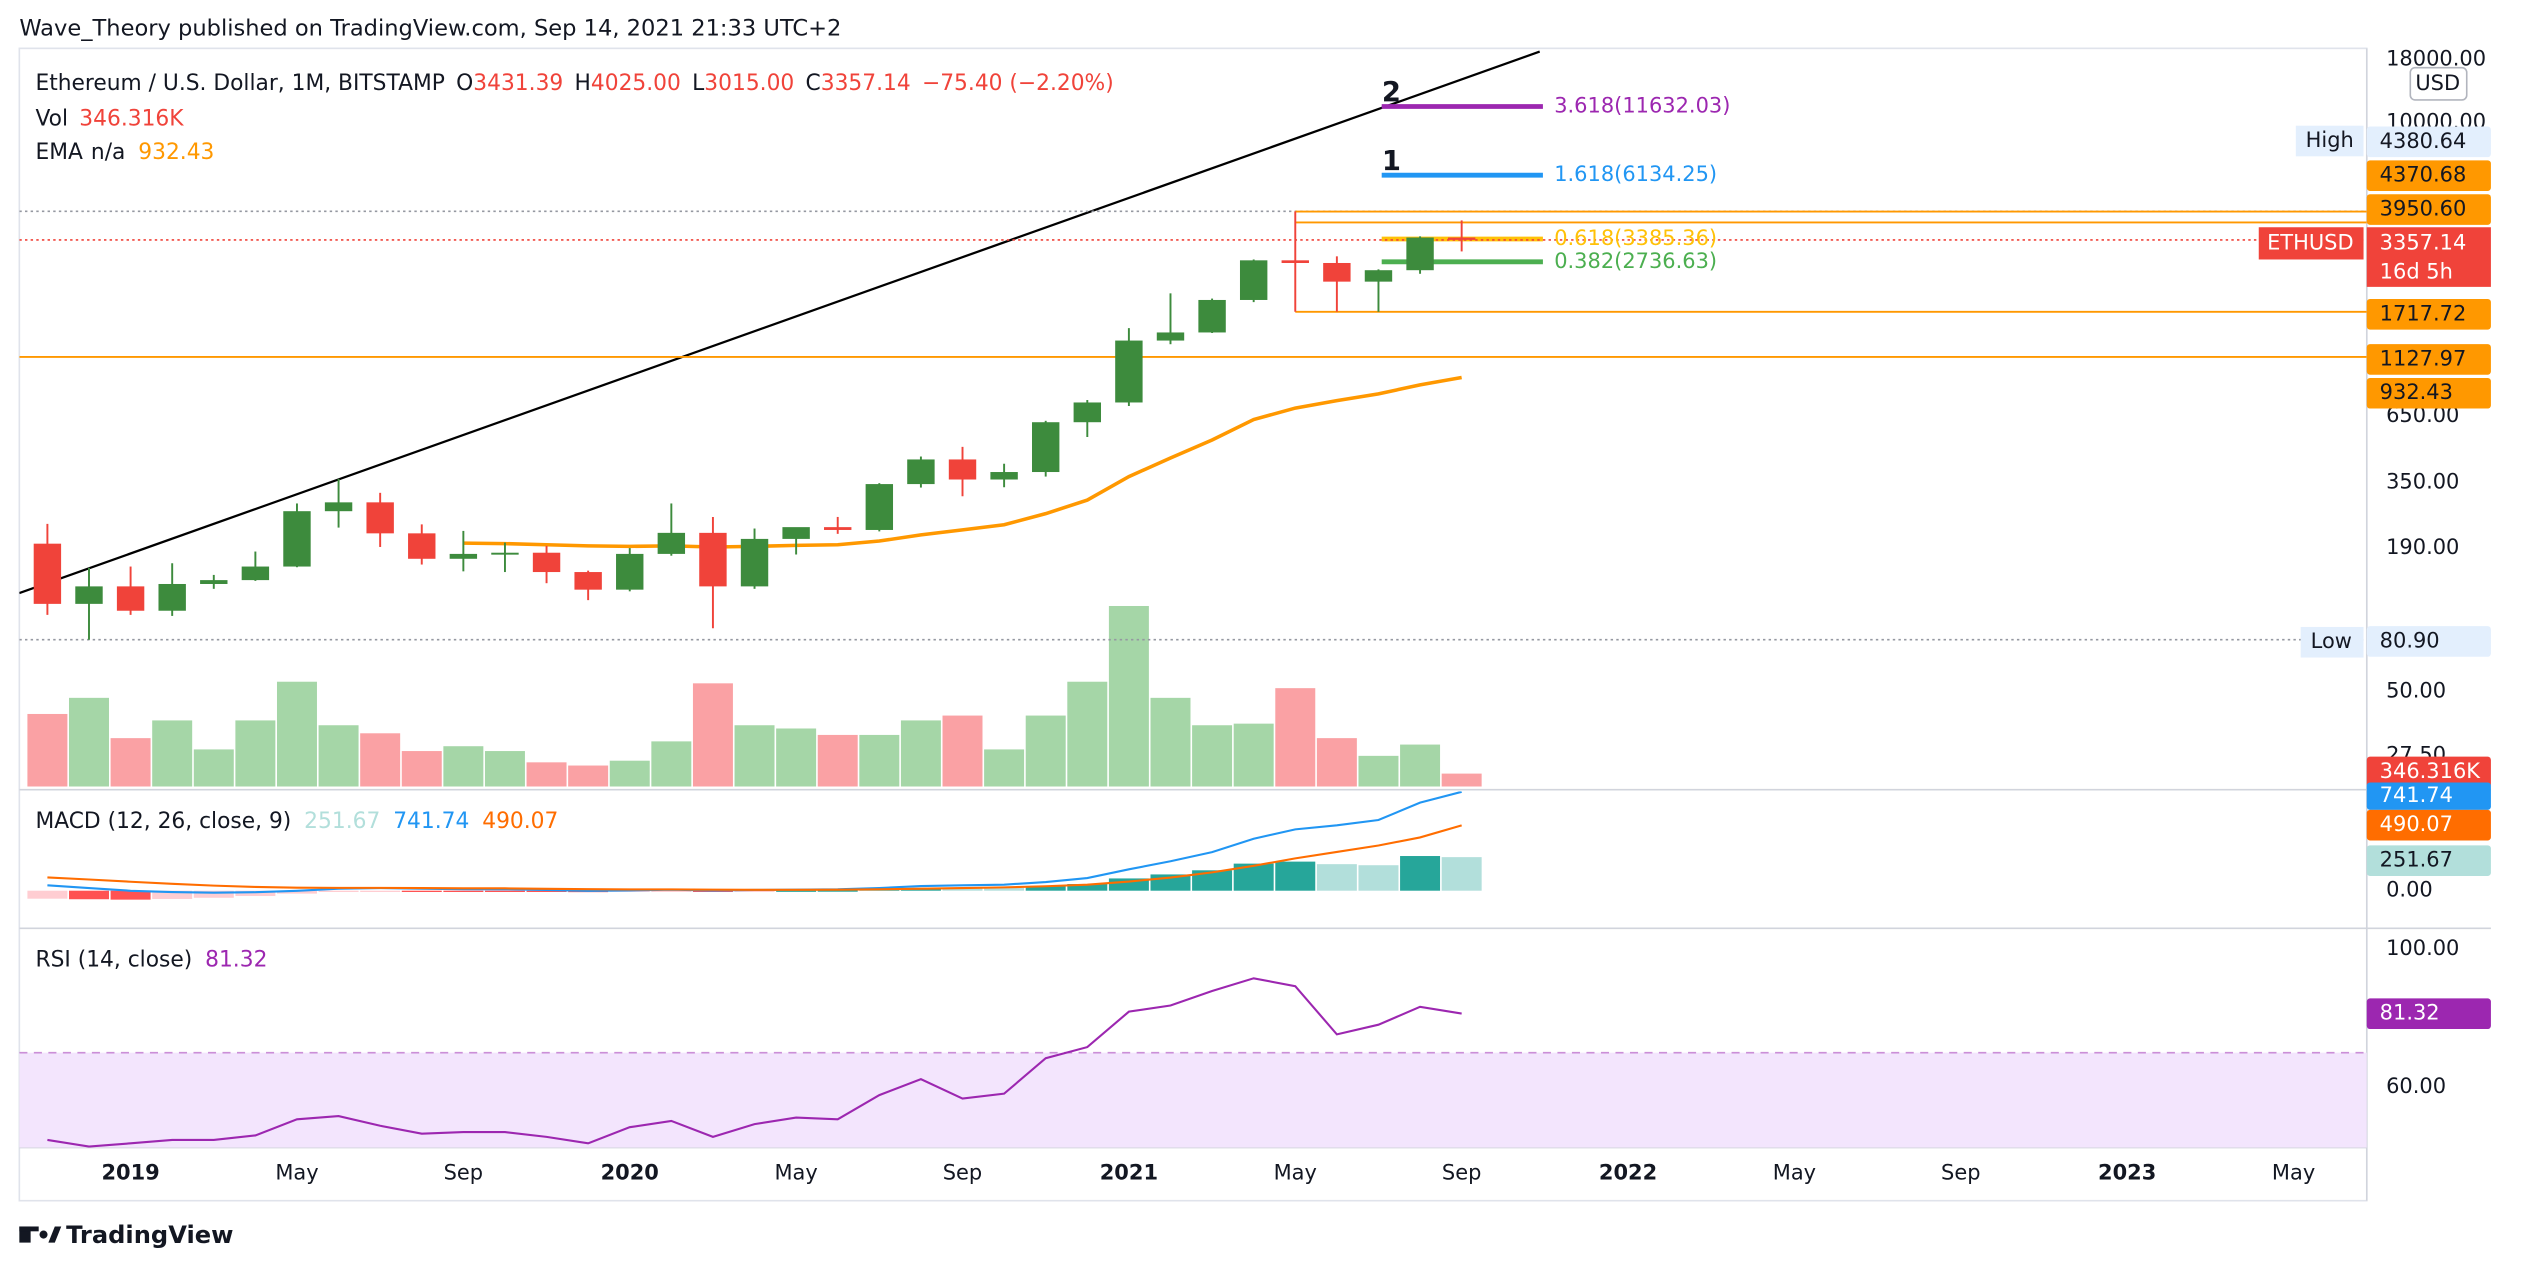 The image size is (2528, 1270). I want to click on ema-badge: 932.43, so click(2416, 392).